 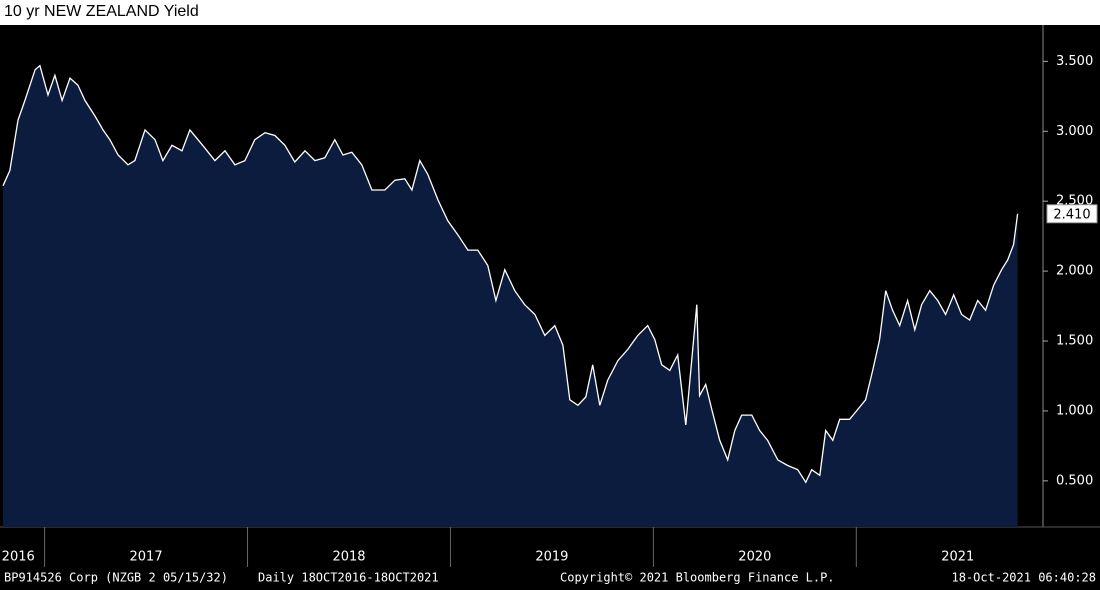 What do you see at coordinates (1074, 61) in the screenshot?
I see `y-tick-label: 3.500` at bounding box center [1074, 61].